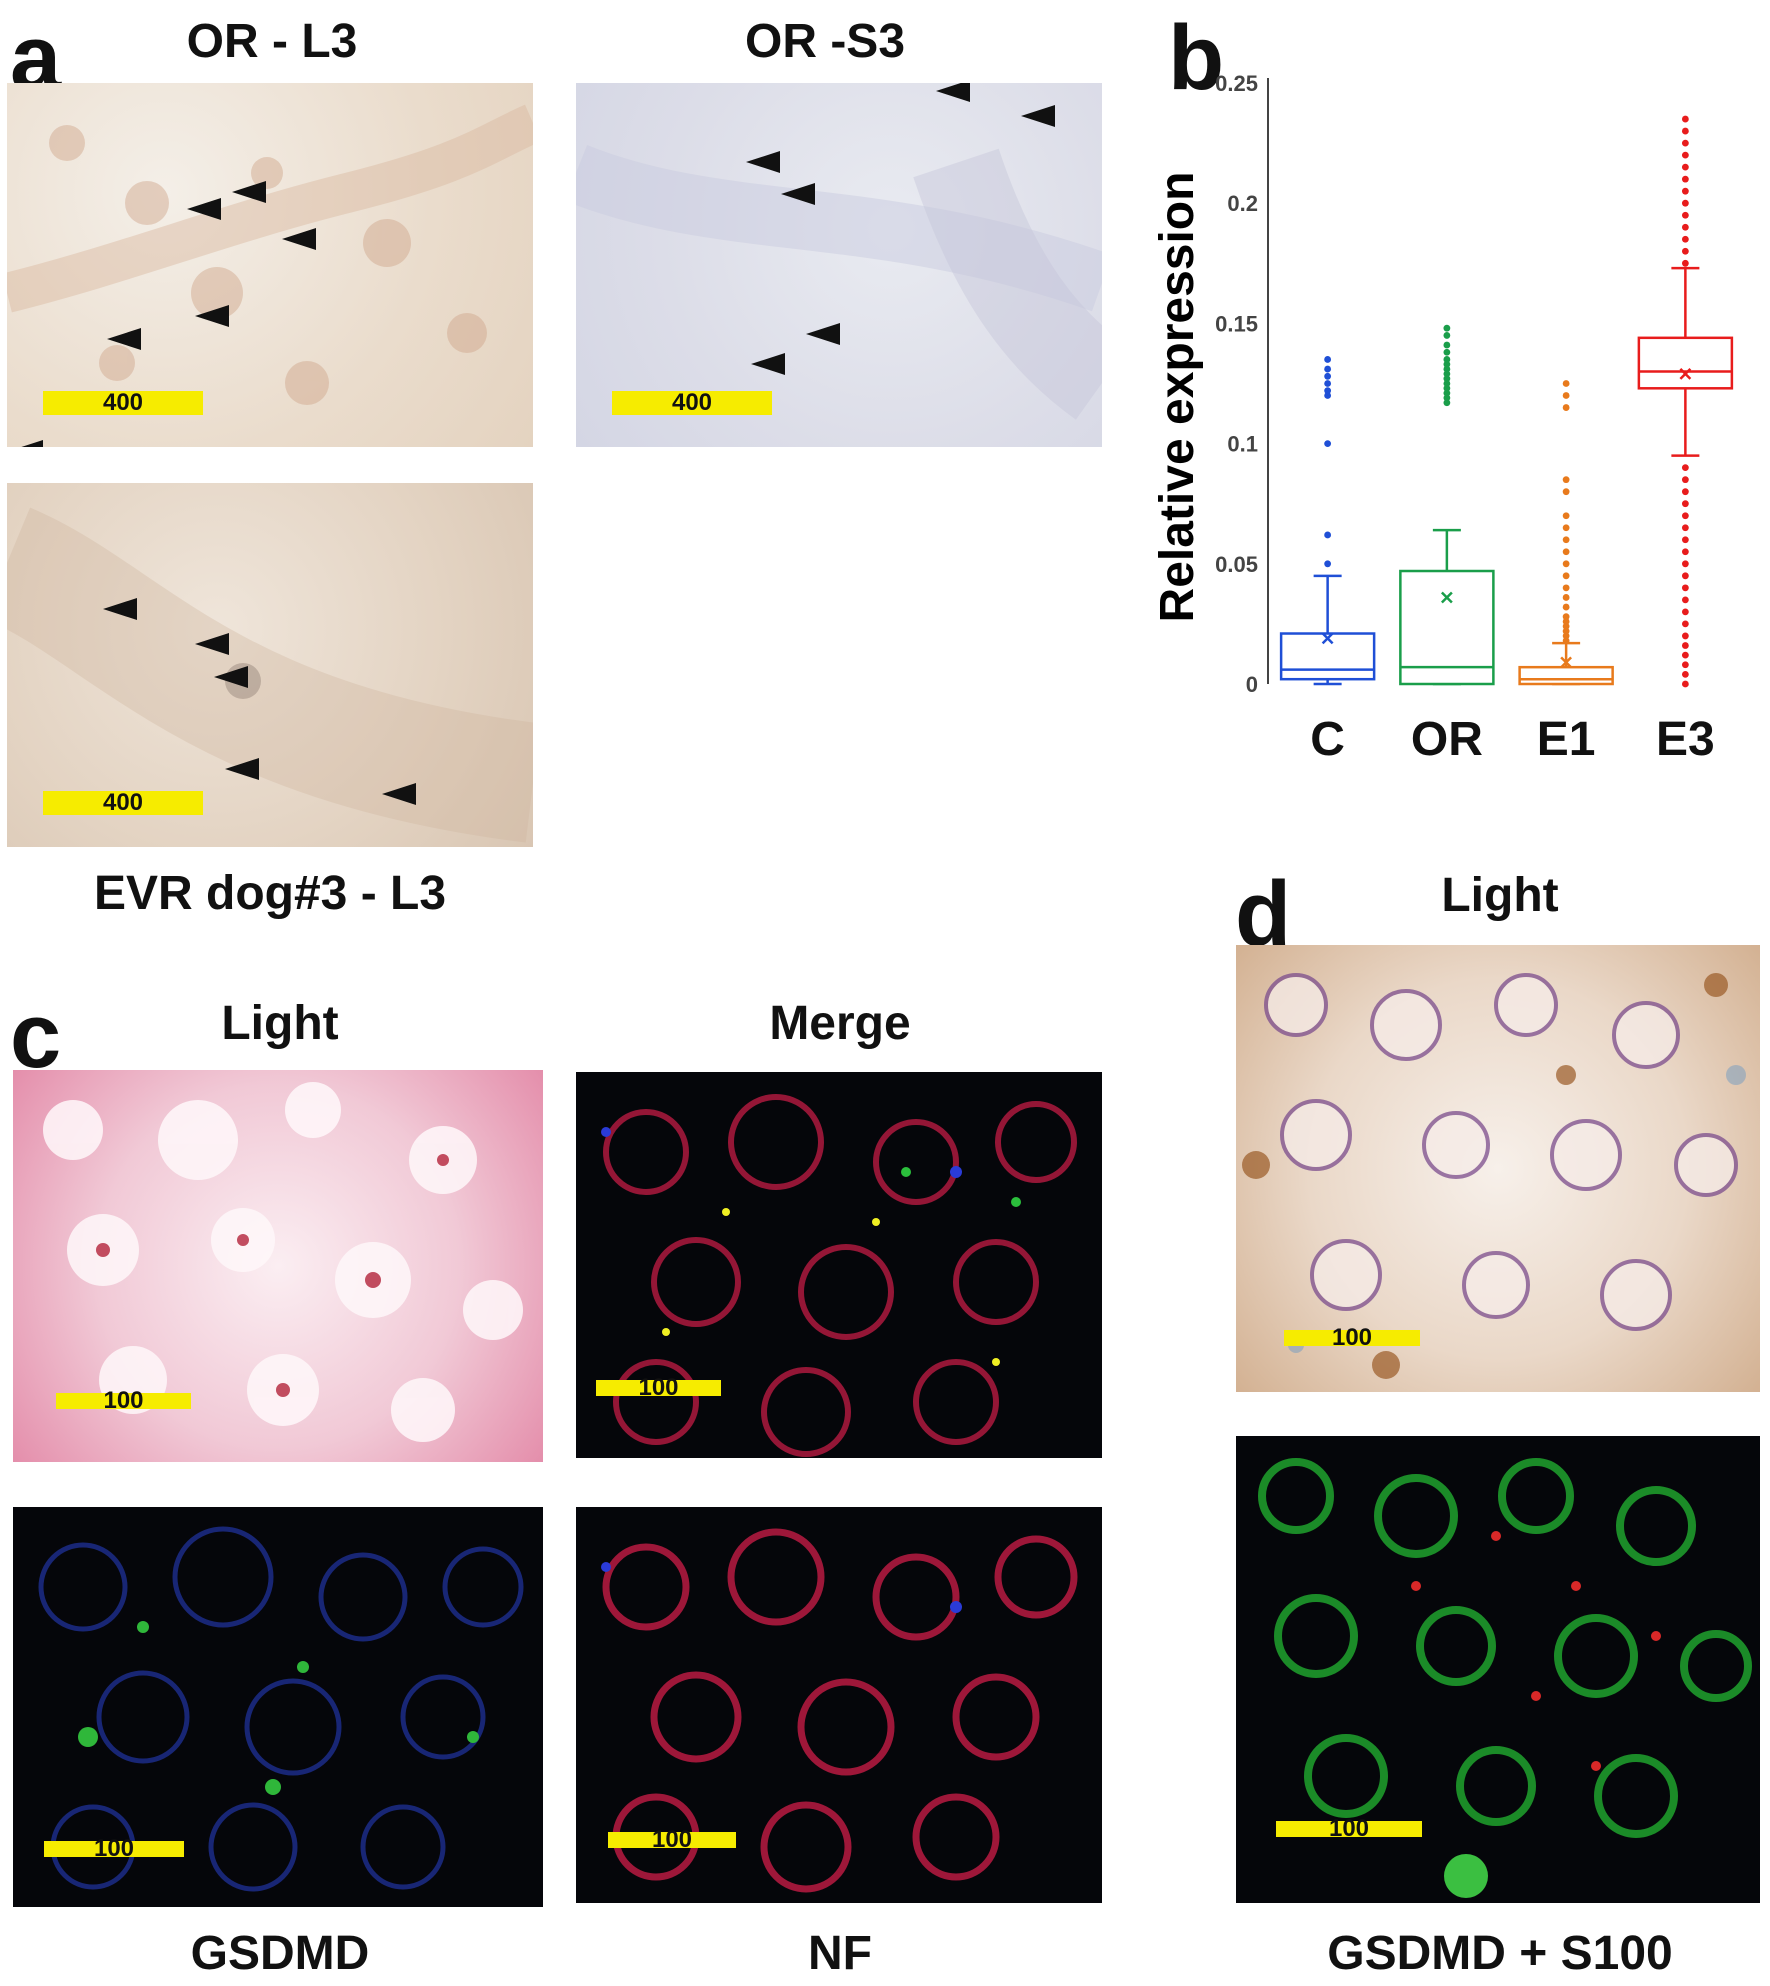 Image resolution: width=1770 pixels, height=1986 pixels. I want to click on box-e3: E3, so click(1685, 440).